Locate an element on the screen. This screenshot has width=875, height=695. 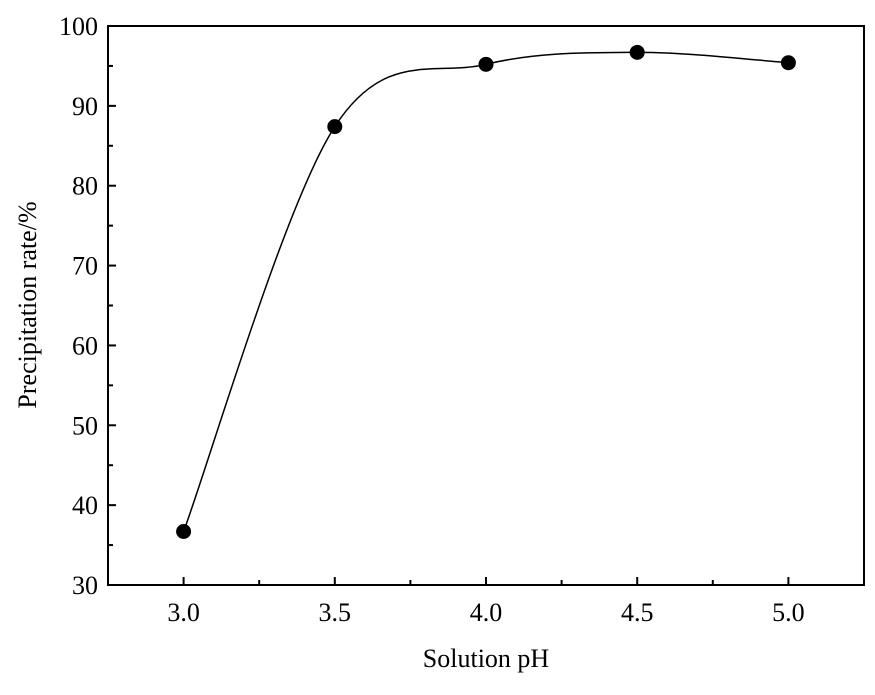
x-tick-label: 3.0 is located at coordinates (183, 612).